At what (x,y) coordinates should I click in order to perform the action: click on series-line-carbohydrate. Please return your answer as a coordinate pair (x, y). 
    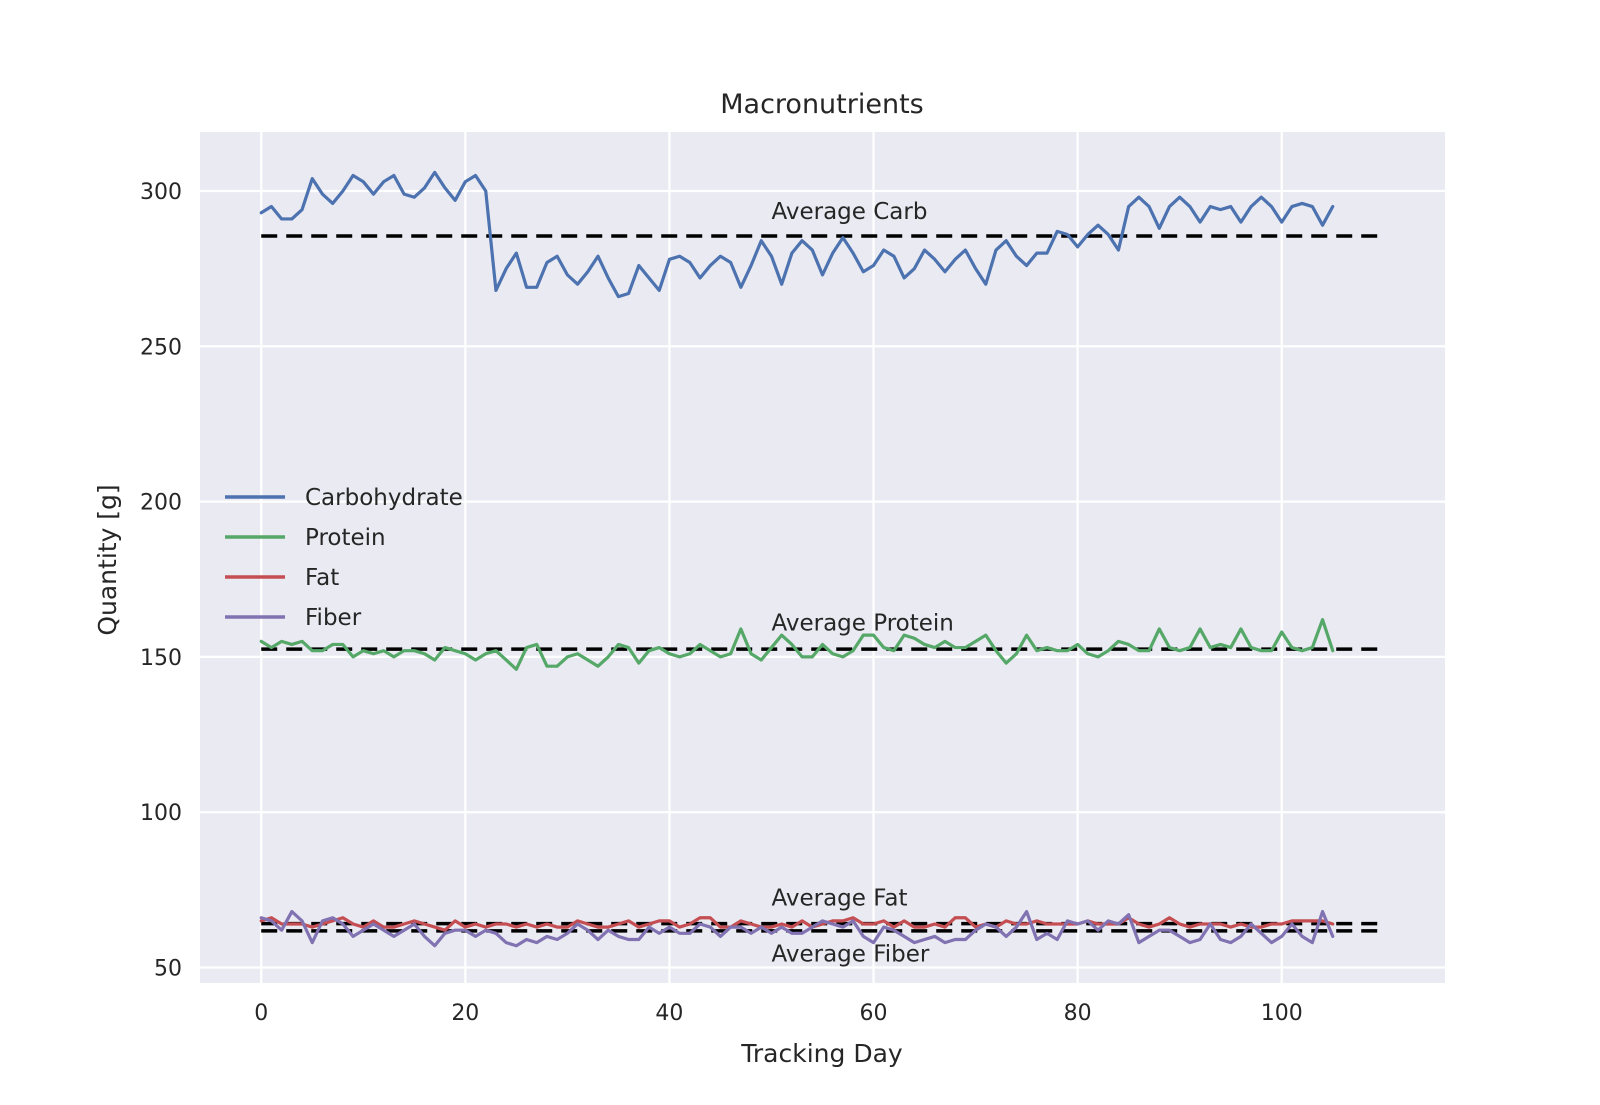
    Looking at the image, I should click on (797, 234).